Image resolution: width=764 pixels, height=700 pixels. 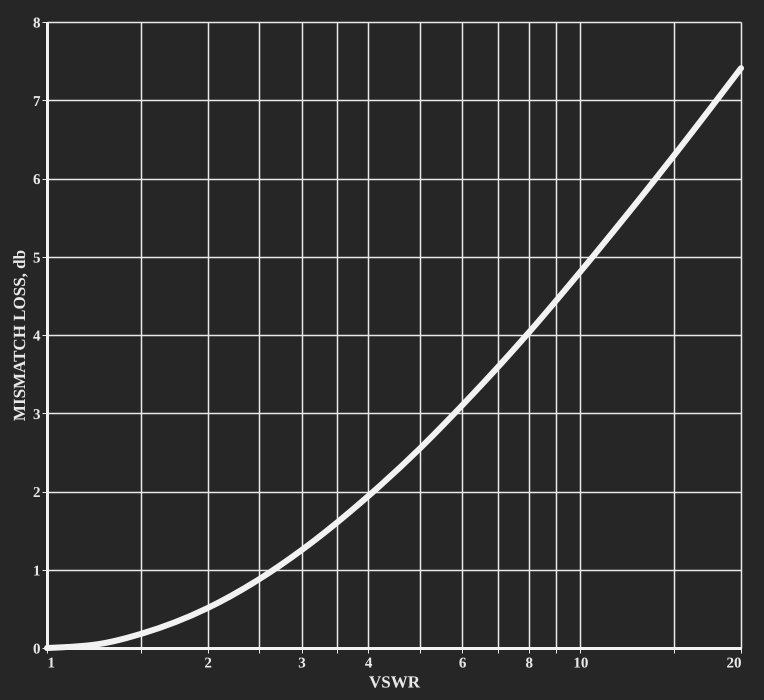 What do you see at coordinates (36, 650) in the screenshot?
I see `y-tick-label: 0` at bounding box center [36, 650].